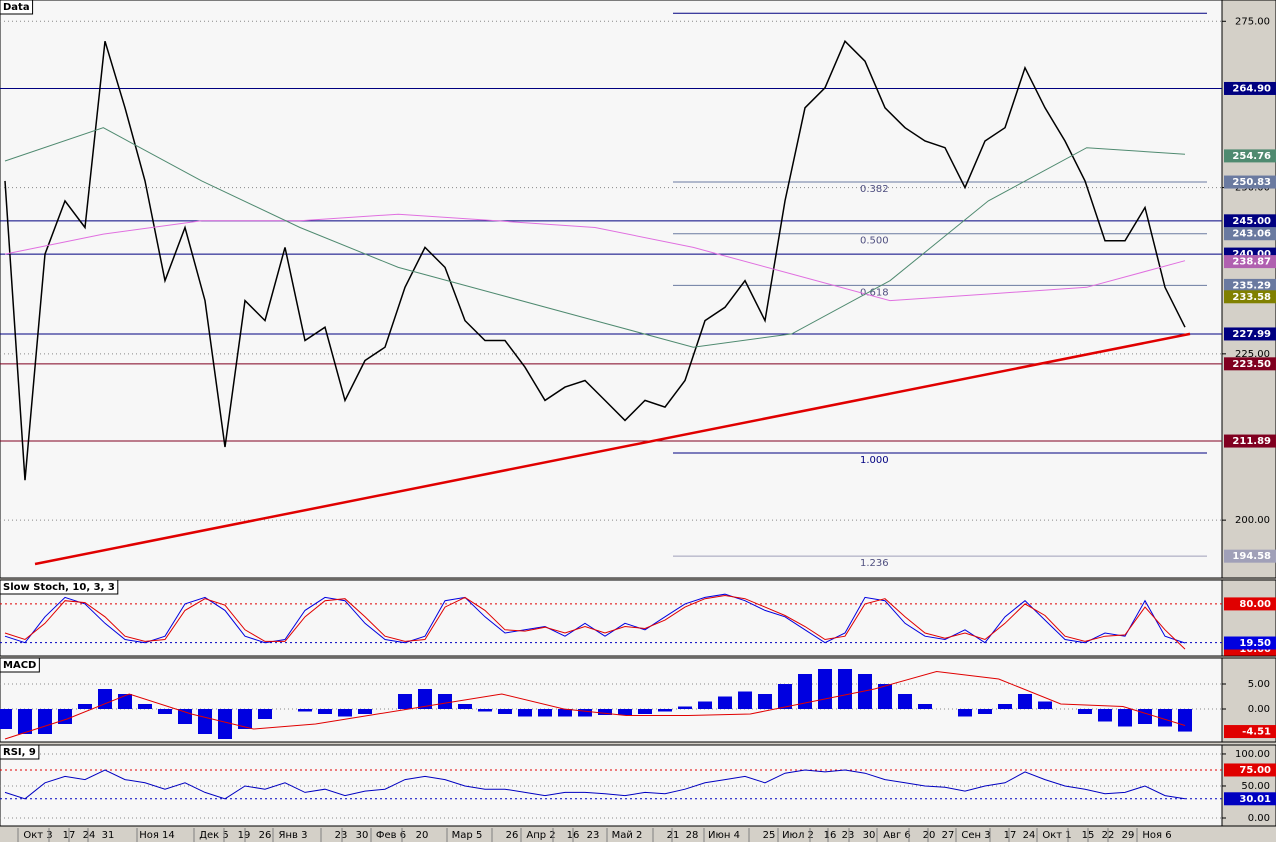 The width and height of the screenshot is (1276, 842). I want to click on y-tick-label: 5.00, so click(1259, 684).